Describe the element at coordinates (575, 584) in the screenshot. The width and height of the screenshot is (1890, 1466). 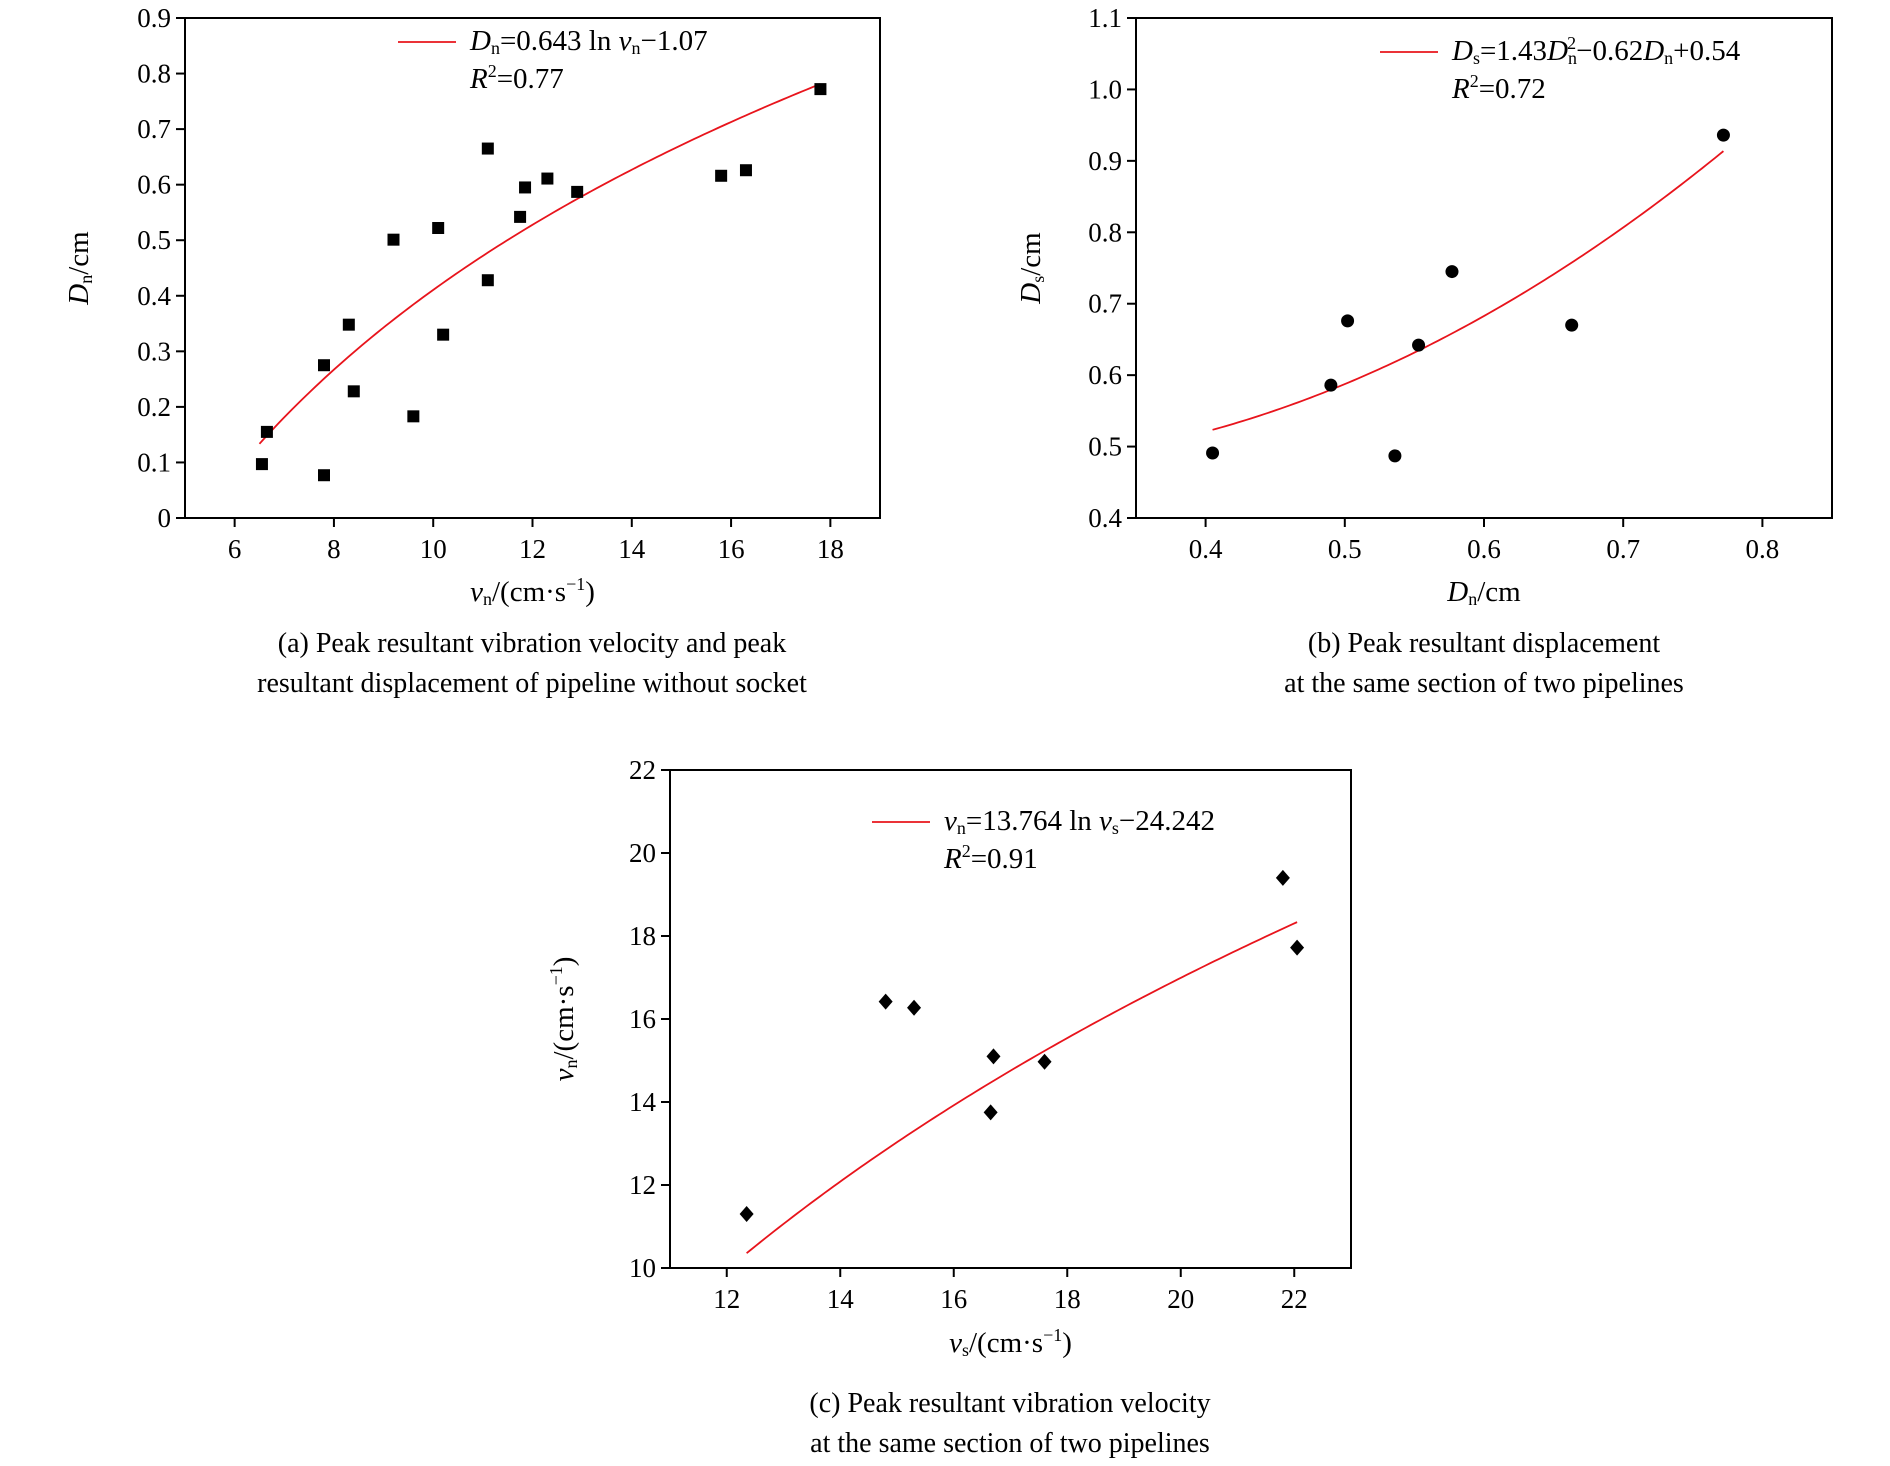
I see `x-axis-label-a-part-3: −1` at that location.